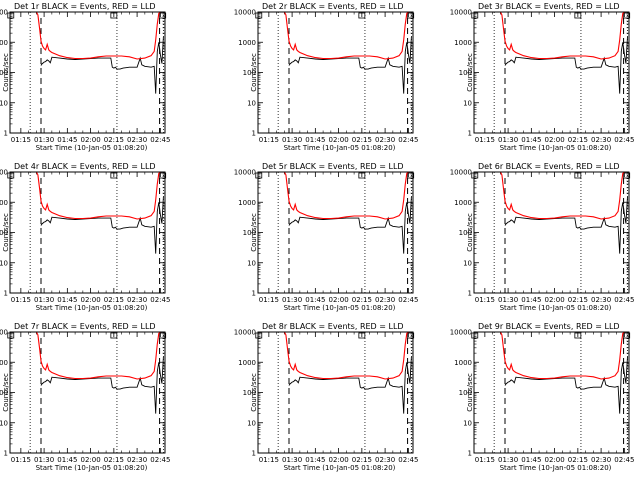  What do you see at coordinates (333, 326) in the screenshot?
I see `chart-title: Det 8r BLACK = Events, RED = LLD` at bounding box center [333, 326].